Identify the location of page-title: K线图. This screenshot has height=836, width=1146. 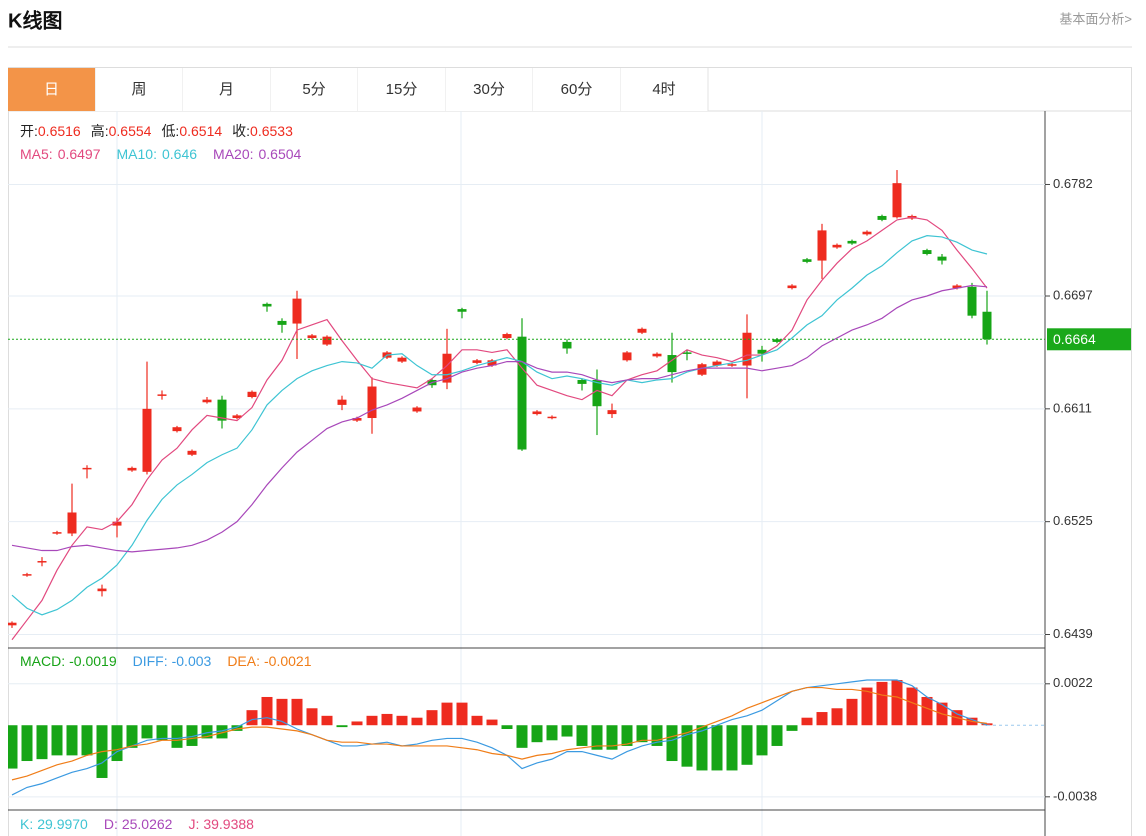
(35, 20).